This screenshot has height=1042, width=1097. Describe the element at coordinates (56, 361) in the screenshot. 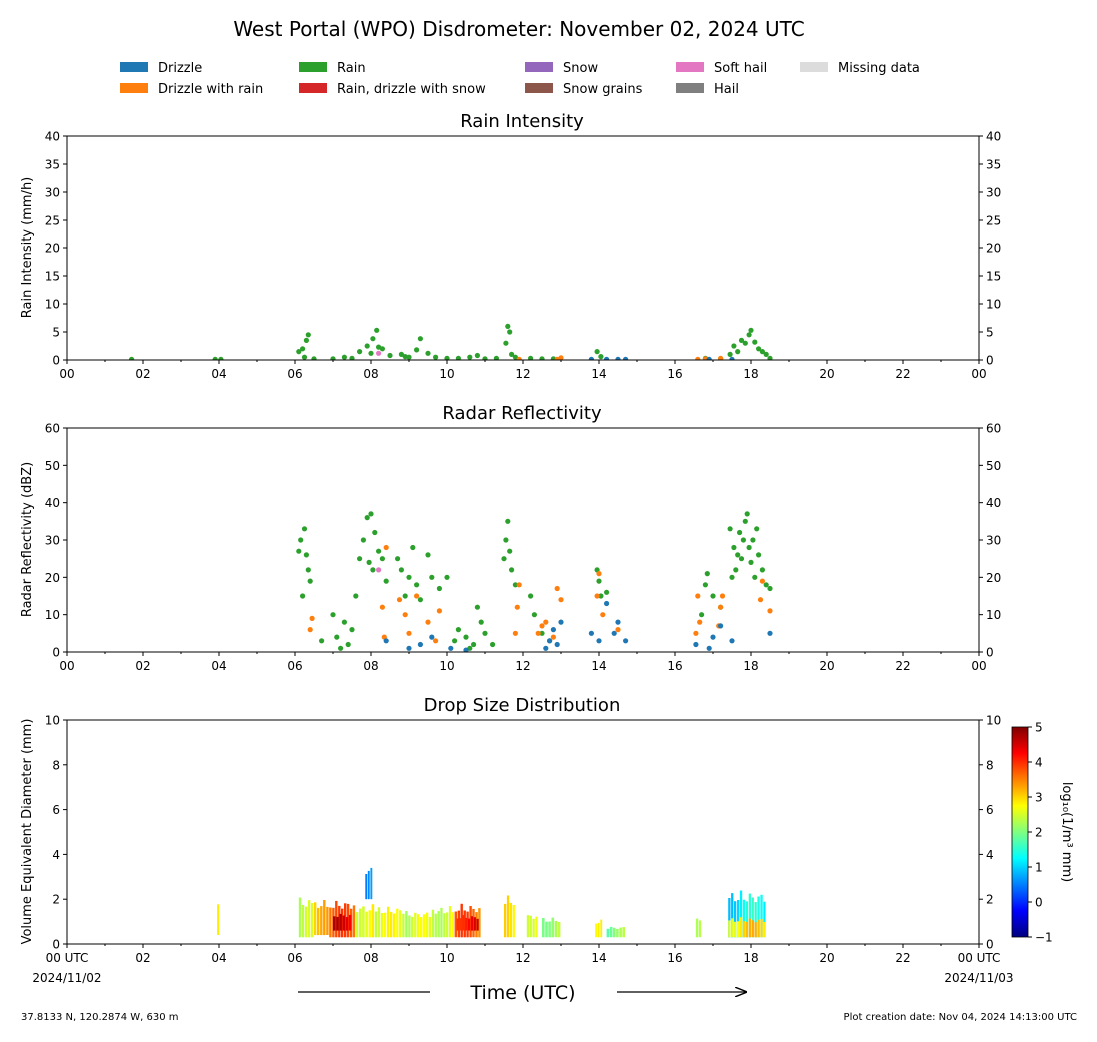

I see `y-tick-label-left: 0` at that location.